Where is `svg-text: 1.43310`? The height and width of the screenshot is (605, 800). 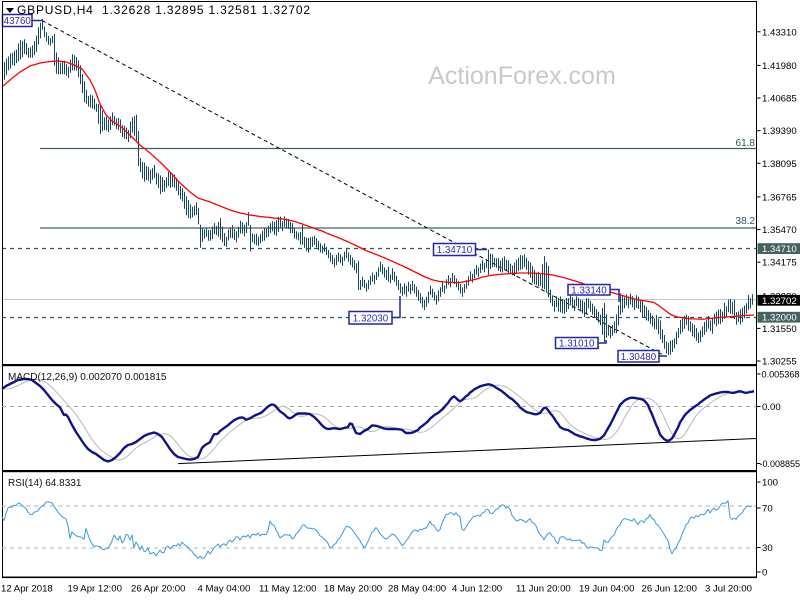 svg-text: 1.43310 is located at coordinates (779, 32).